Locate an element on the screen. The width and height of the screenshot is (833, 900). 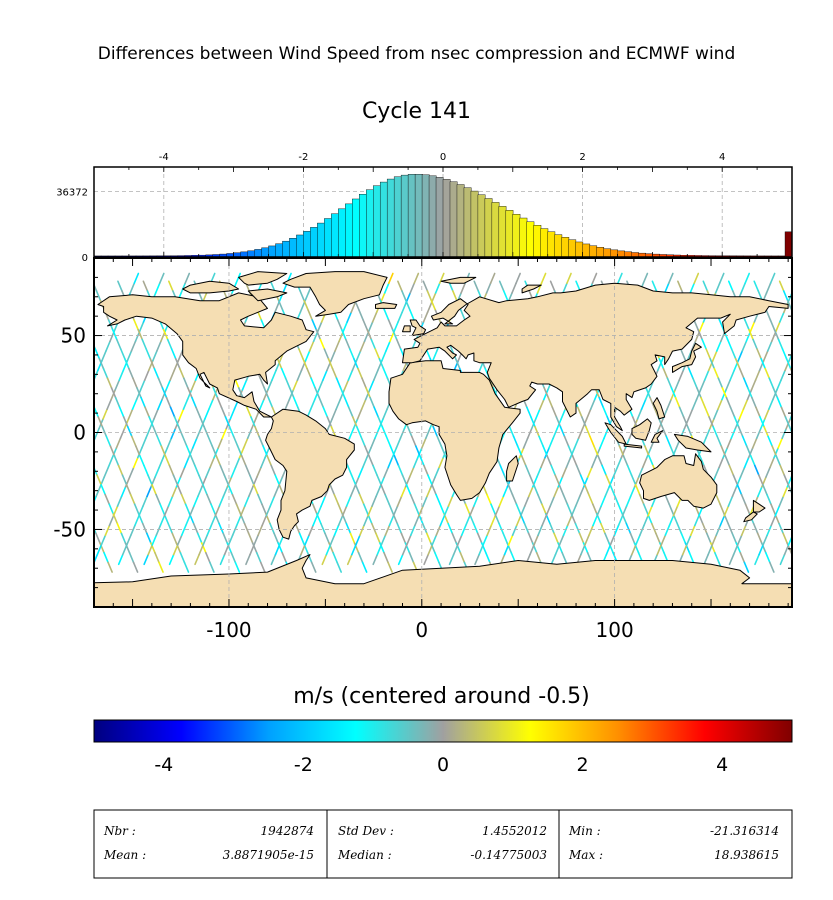
chart-title: Cycle 141 is located at coordinates (416, 111).